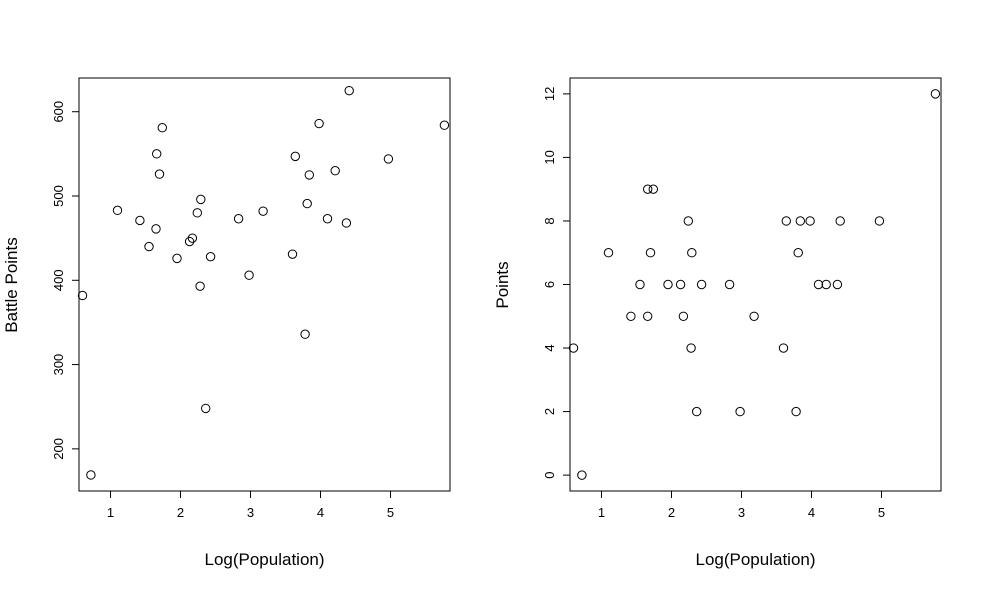 This screenshot has width=982, height=589. What do you see at coordinates (58, 280) in the screenshot?
I see `y-tick-label: 400` at bounding box center [58, 280].